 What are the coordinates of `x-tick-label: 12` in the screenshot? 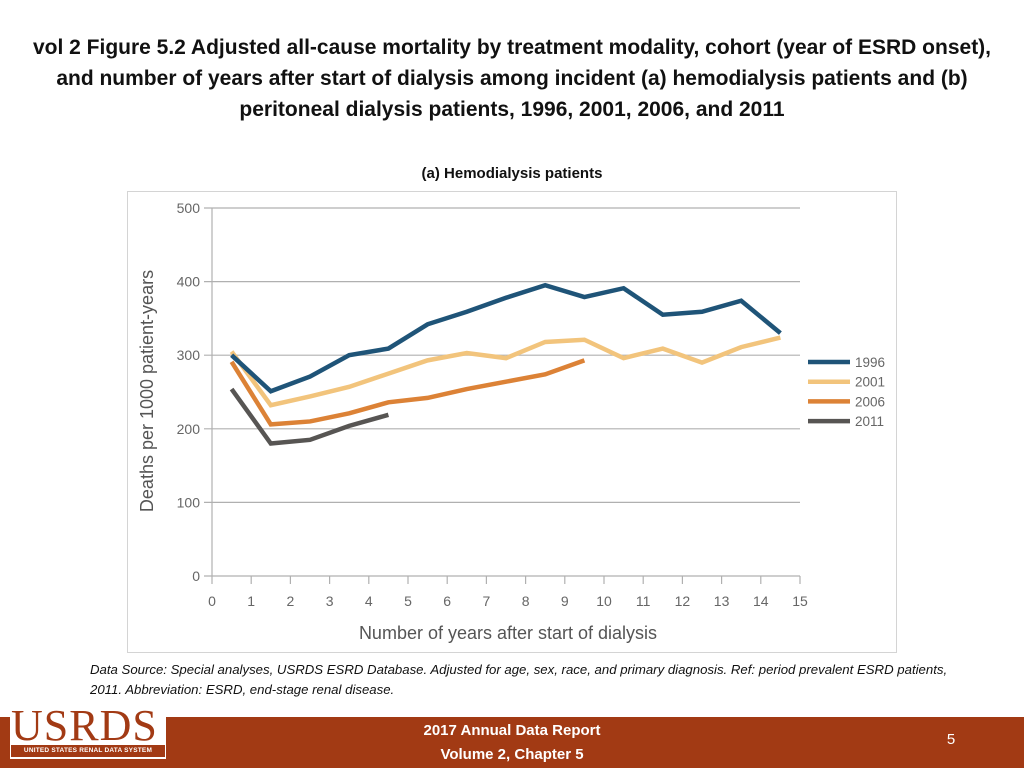 It's located at (683, 601).